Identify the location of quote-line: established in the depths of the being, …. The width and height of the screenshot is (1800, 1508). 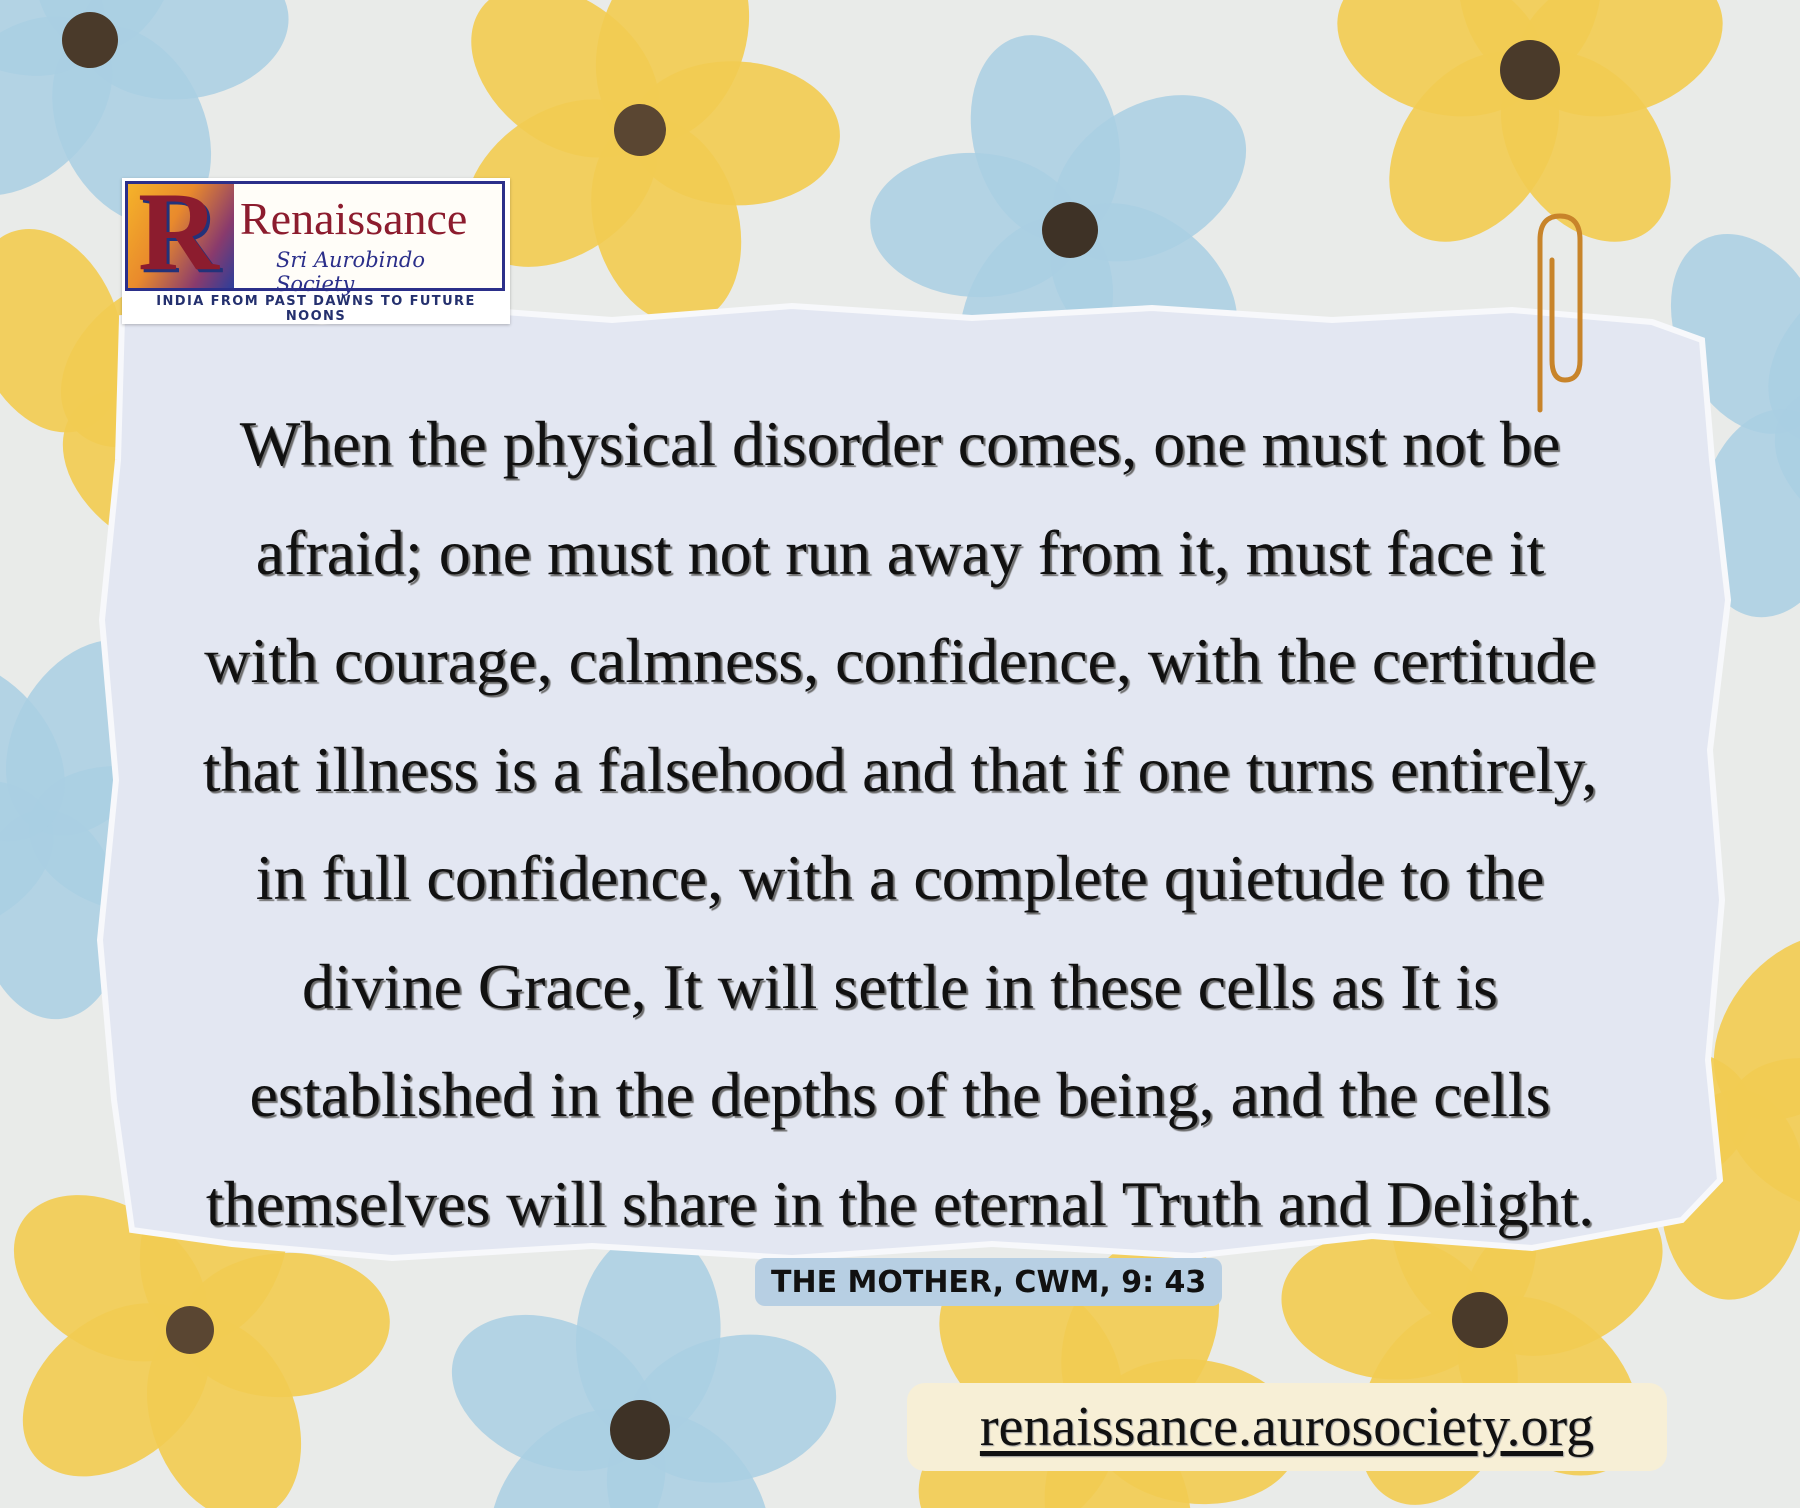
(900, 1094).